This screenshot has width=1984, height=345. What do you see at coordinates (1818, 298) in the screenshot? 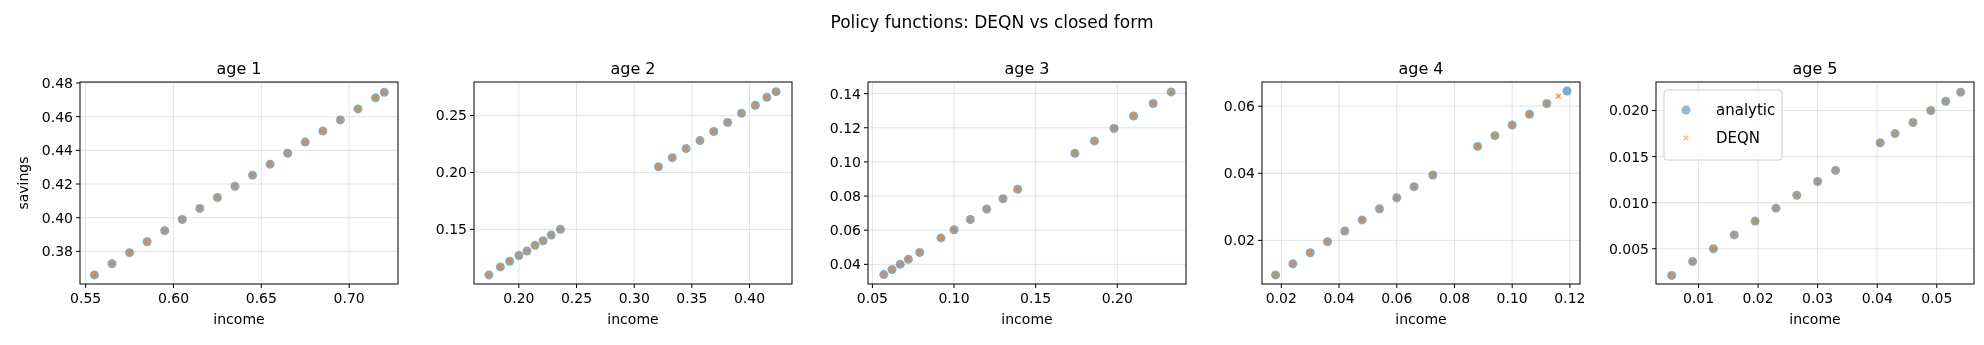
I see `x-tick-label: 0.03` at bounding box center [1818, 298].